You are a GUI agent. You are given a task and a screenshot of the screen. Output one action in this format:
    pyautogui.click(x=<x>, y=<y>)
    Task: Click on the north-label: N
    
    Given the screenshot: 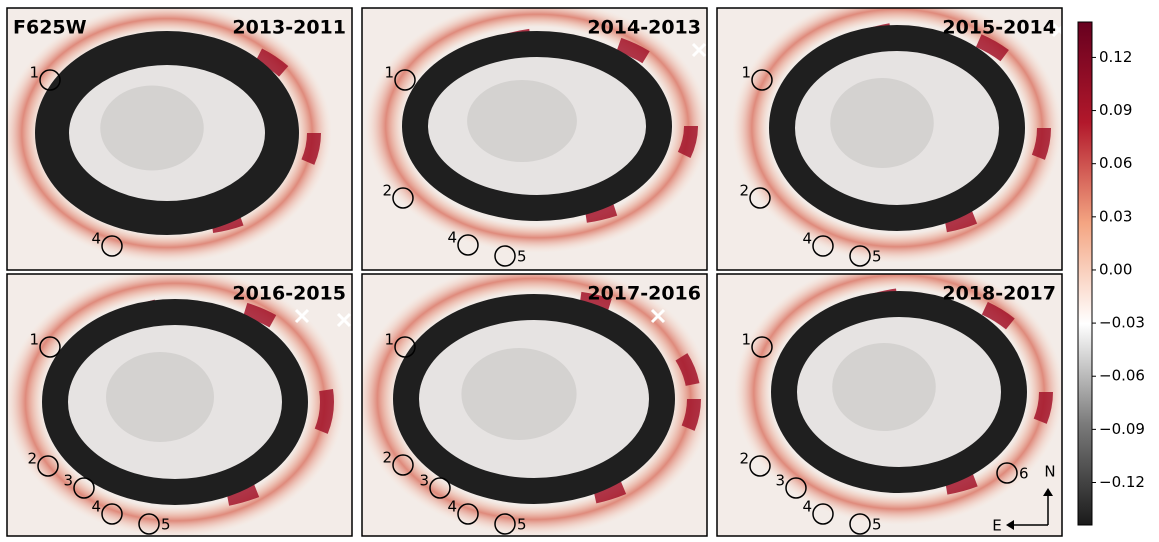 What is the action you would take?
    pyautogui.click(x=1049, y=472)
    